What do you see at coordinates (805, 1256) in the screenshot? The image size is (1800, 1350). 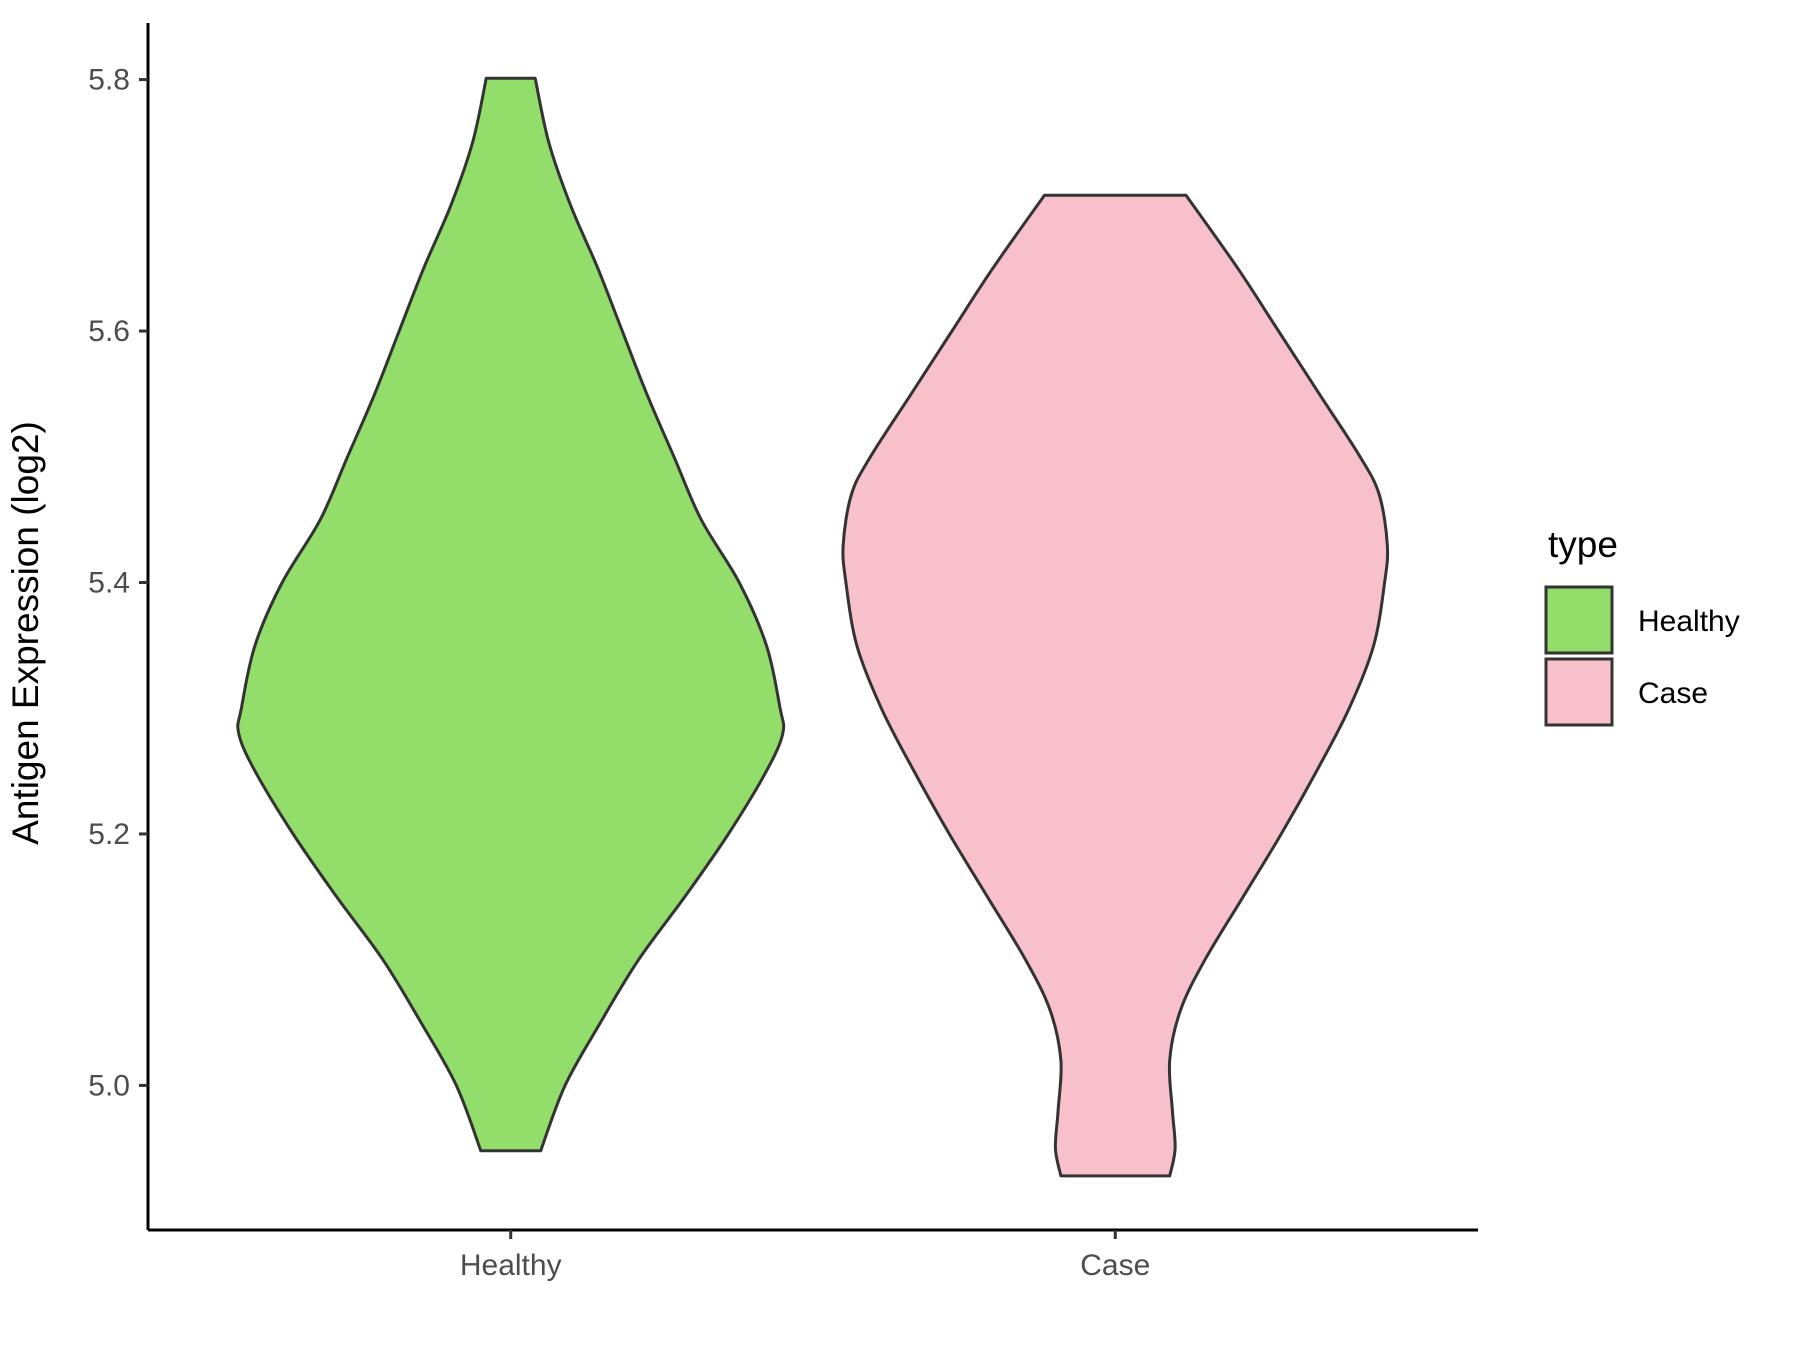 I see `x-axis-ticks: Healthy Case` at bounding box center [805, 1256].